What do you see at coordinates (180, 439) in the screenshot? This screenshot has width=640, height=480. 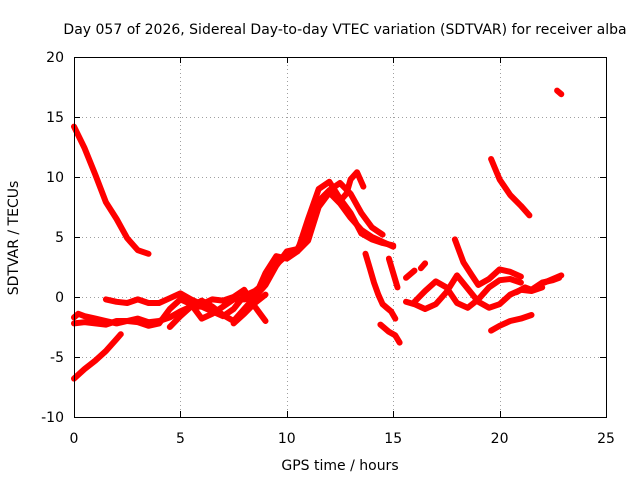 I see `x-tick-label: 5` at bounding box center [180, 439].